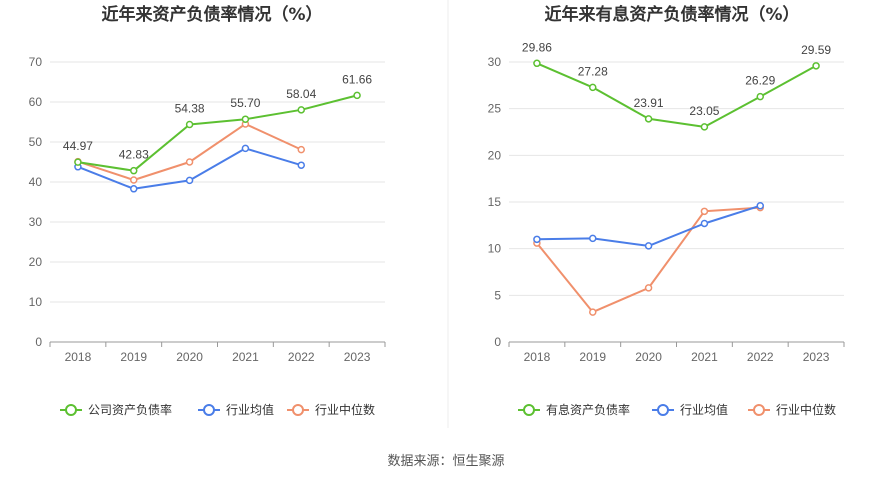  Describe the element at coordinates (497, 295) in the screenshot. I see `y-tick-label: 5` at that location.